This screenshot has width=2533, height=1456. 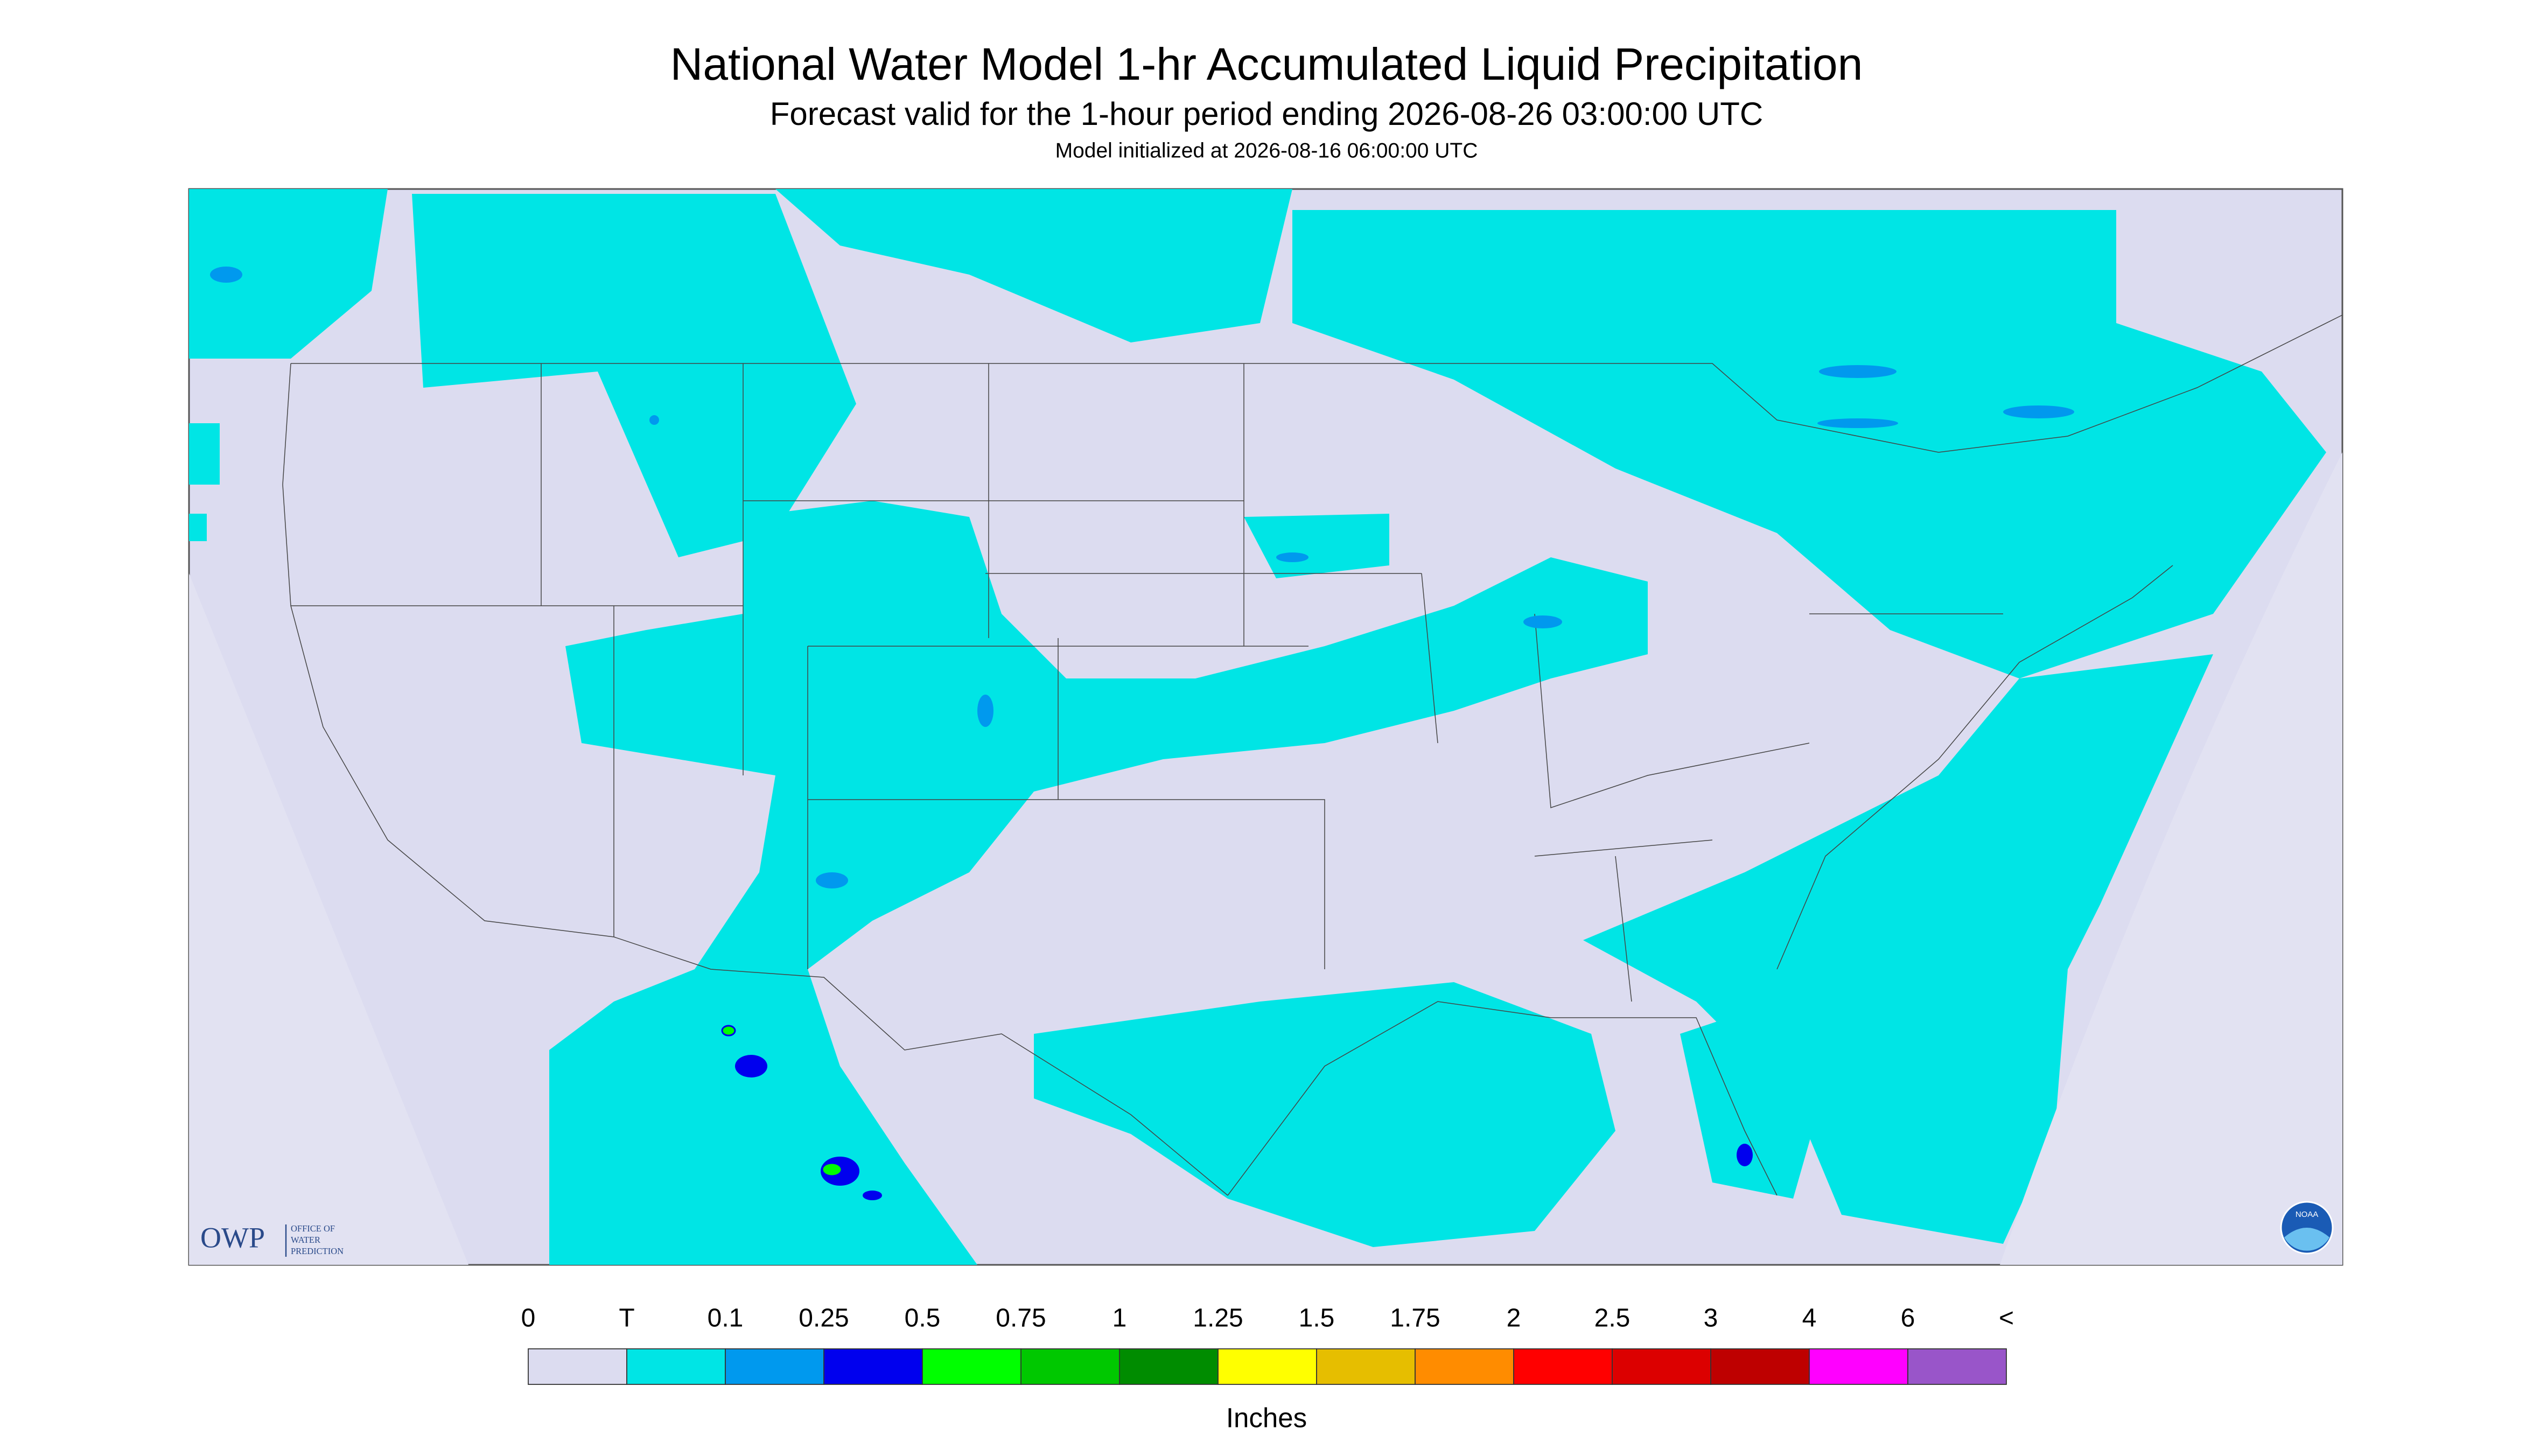 What do you see at coordinates (317, 1251) in the screenshot?
I see `owp-text: PREDICTION` at bounding box center [317, 1251].